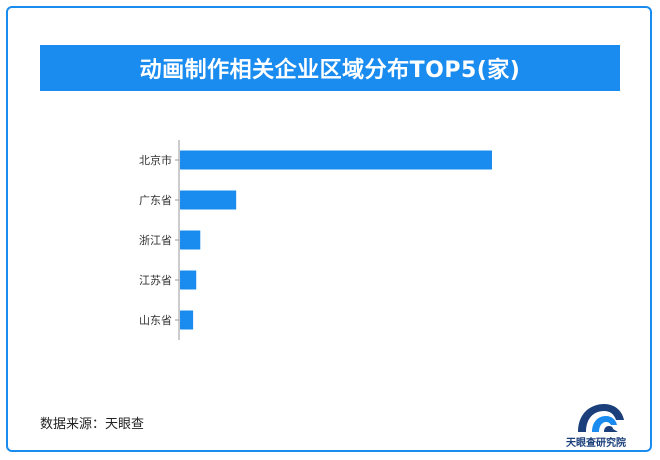 Image resolution: width=660 pixels, height=460 pixels. I want to click on data-source: 数据来源：天眼查, so click(92, 424).